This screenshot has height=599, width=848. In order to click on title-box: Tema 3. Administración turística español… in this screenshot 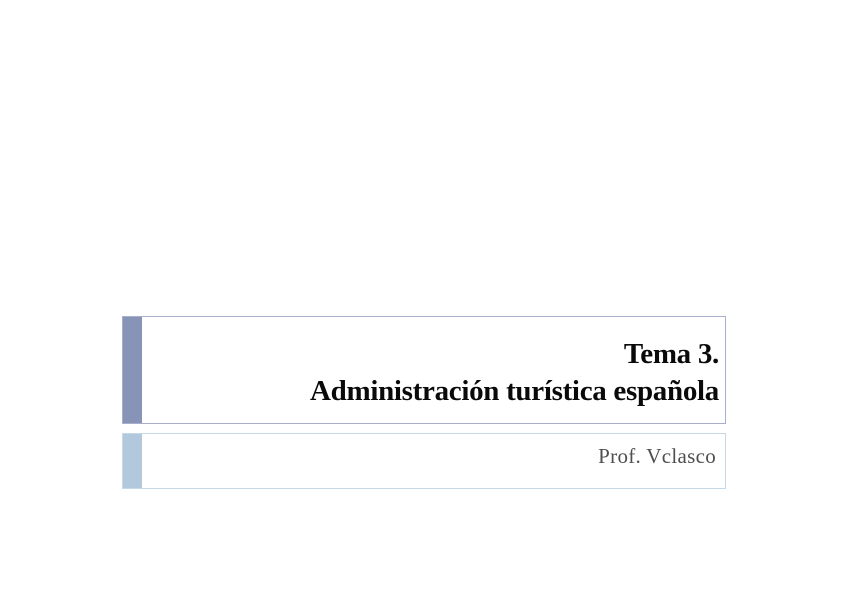, I will do `click(424, 370)`.